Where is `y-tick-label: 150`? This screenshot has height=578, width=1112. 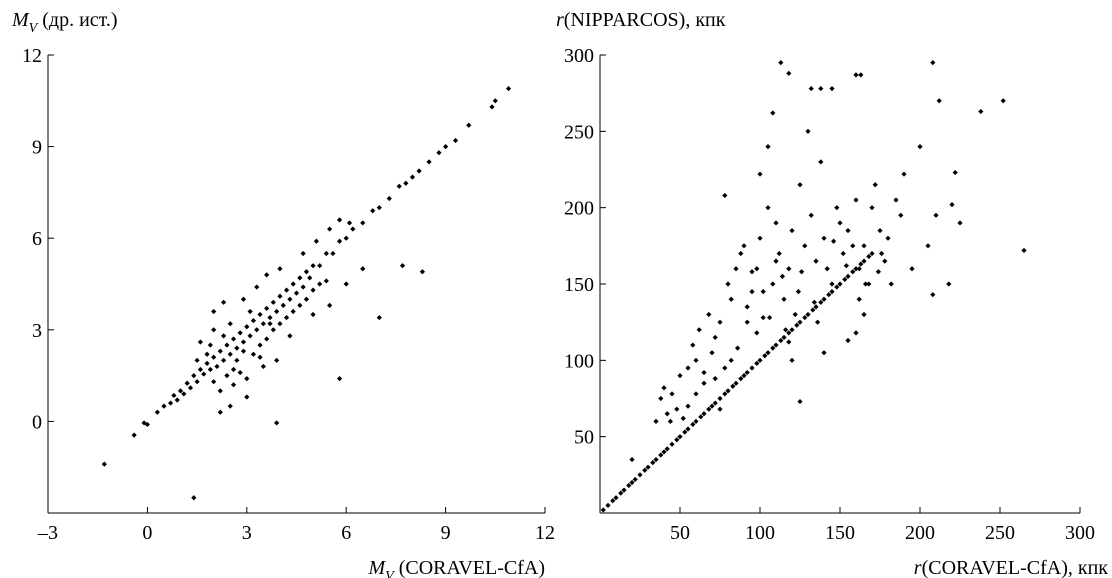 y-tick-label: 150 is located at coordinates (579, 285).